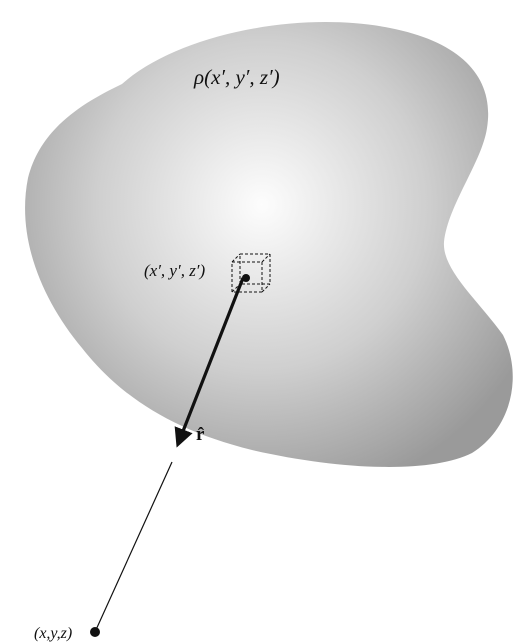  What do you see at coordinates (251, 273) in the screenshot?
I see `dashed-cube-icon` at bounding box center [251, 273].